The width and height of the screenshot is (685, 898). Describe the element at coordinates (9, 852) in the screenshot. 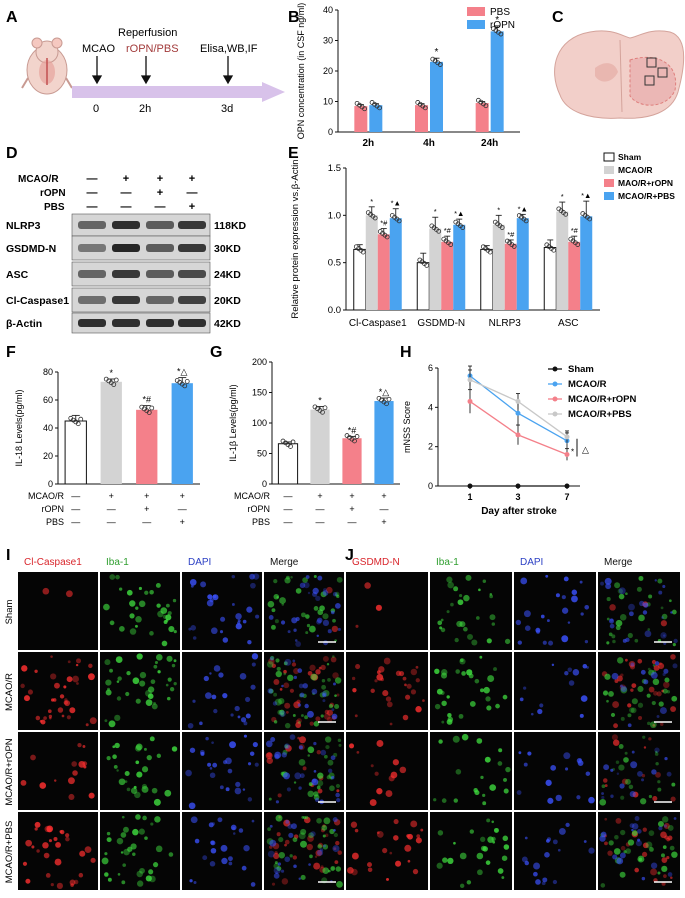

I see `row-label: MCAO/R+PBS` at that location.